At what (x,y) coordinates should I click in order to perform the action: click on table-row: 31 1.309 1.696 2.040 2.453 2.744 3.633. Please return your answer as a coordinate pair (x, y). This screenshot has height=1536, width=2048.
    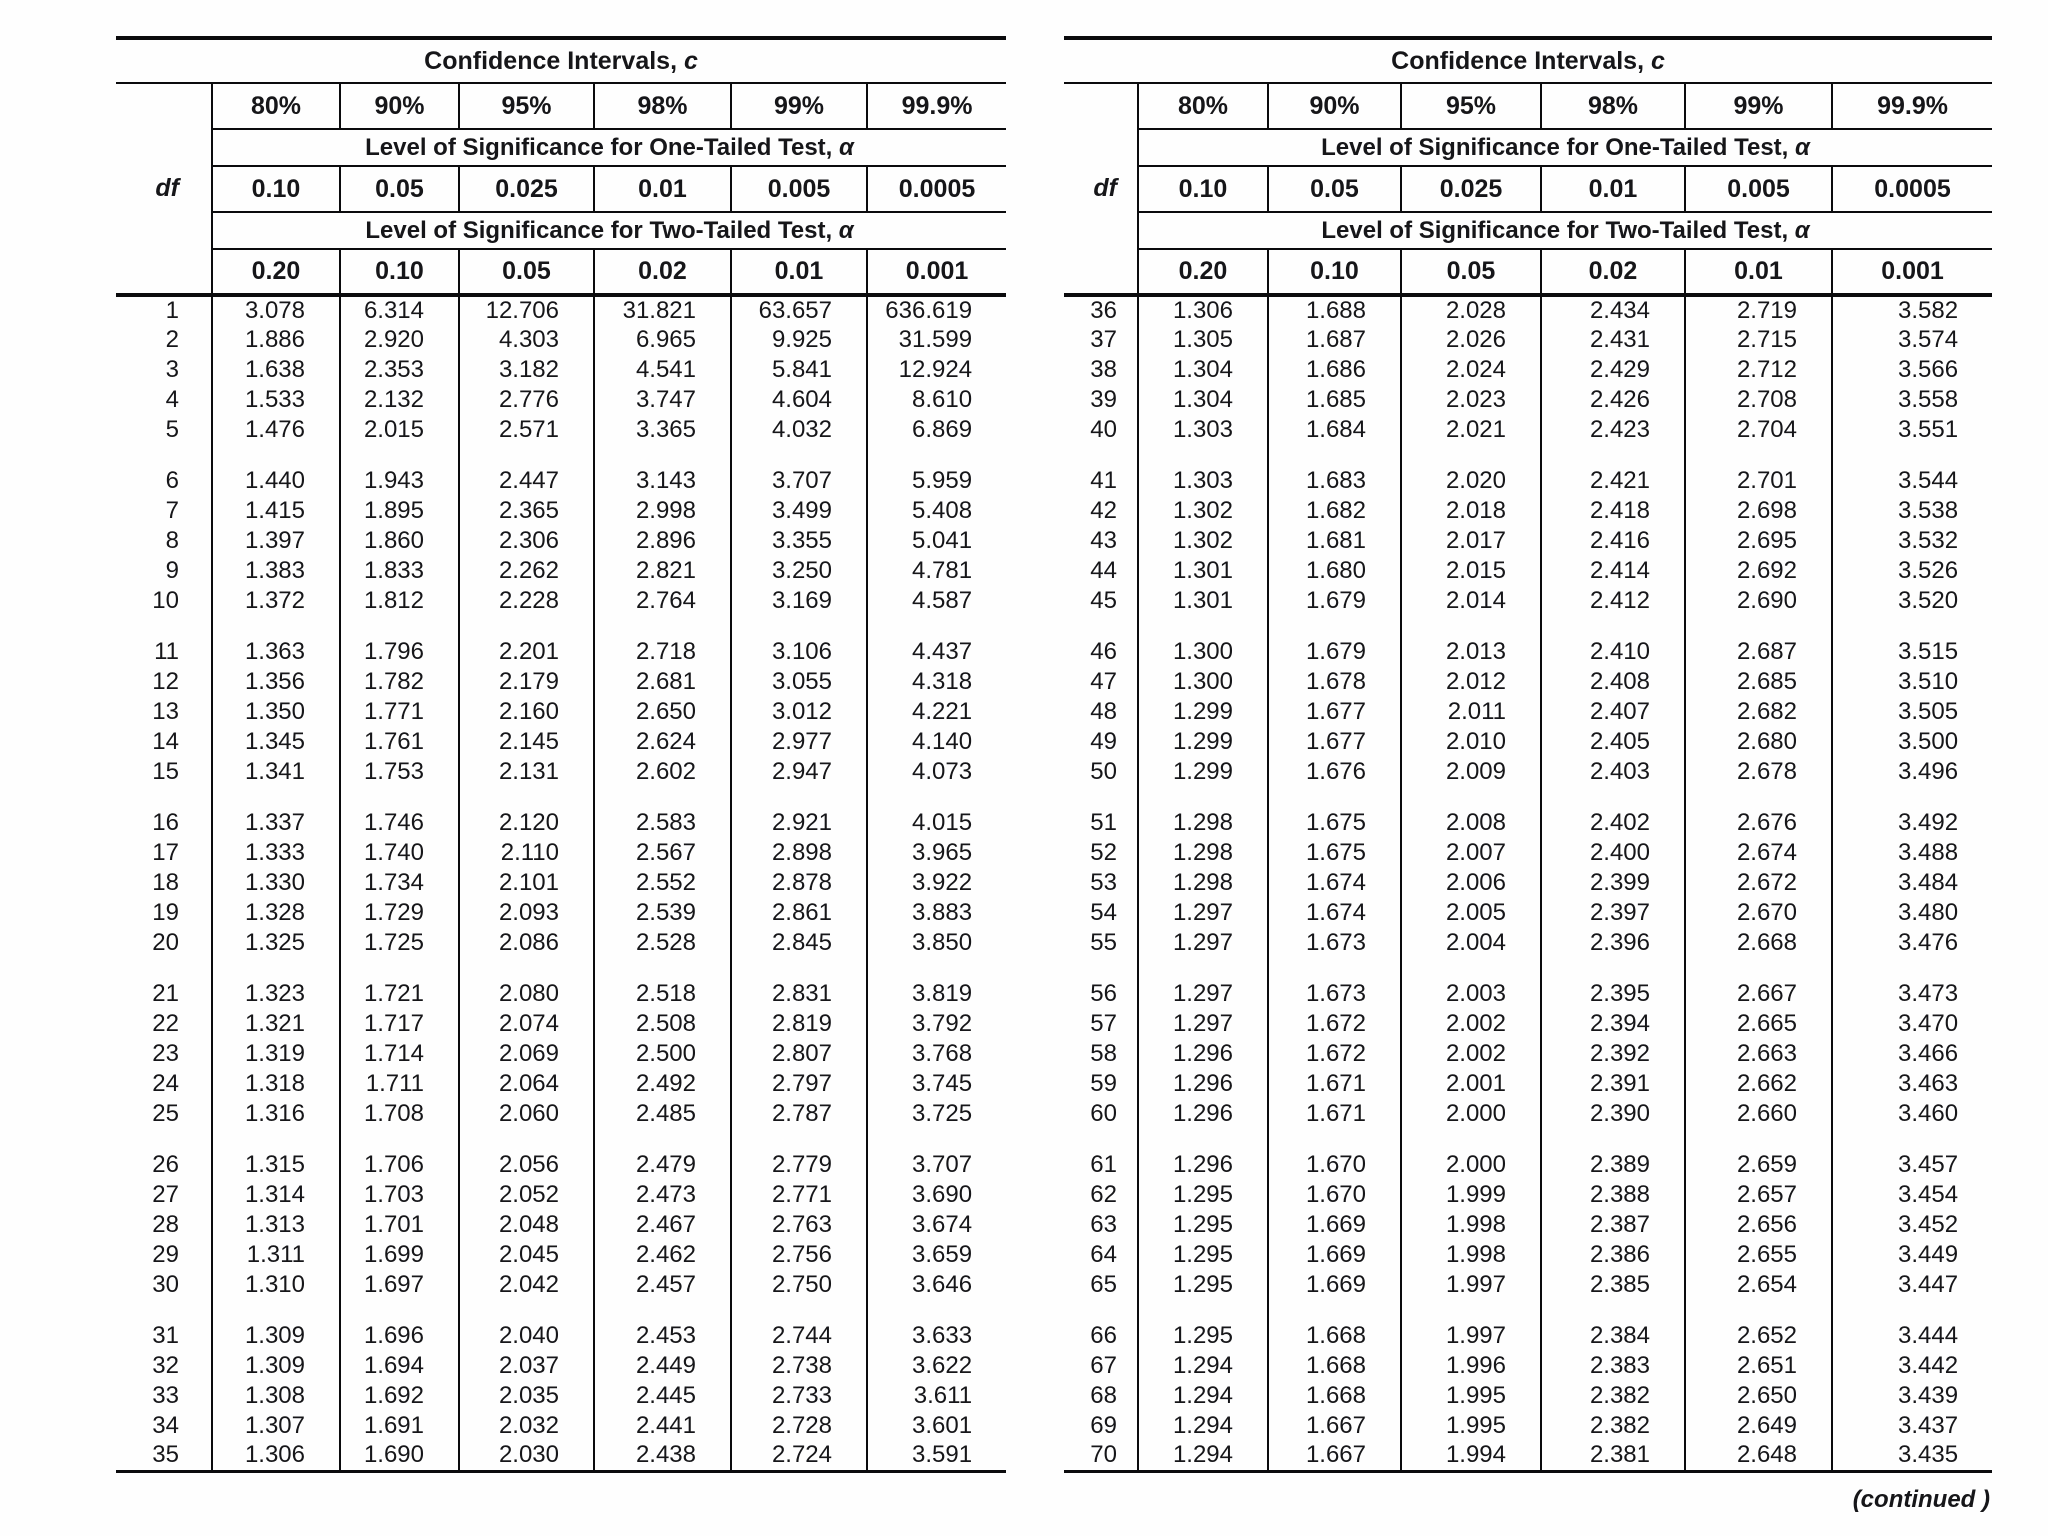
    Looking at the image, I should click on (561, 1336).